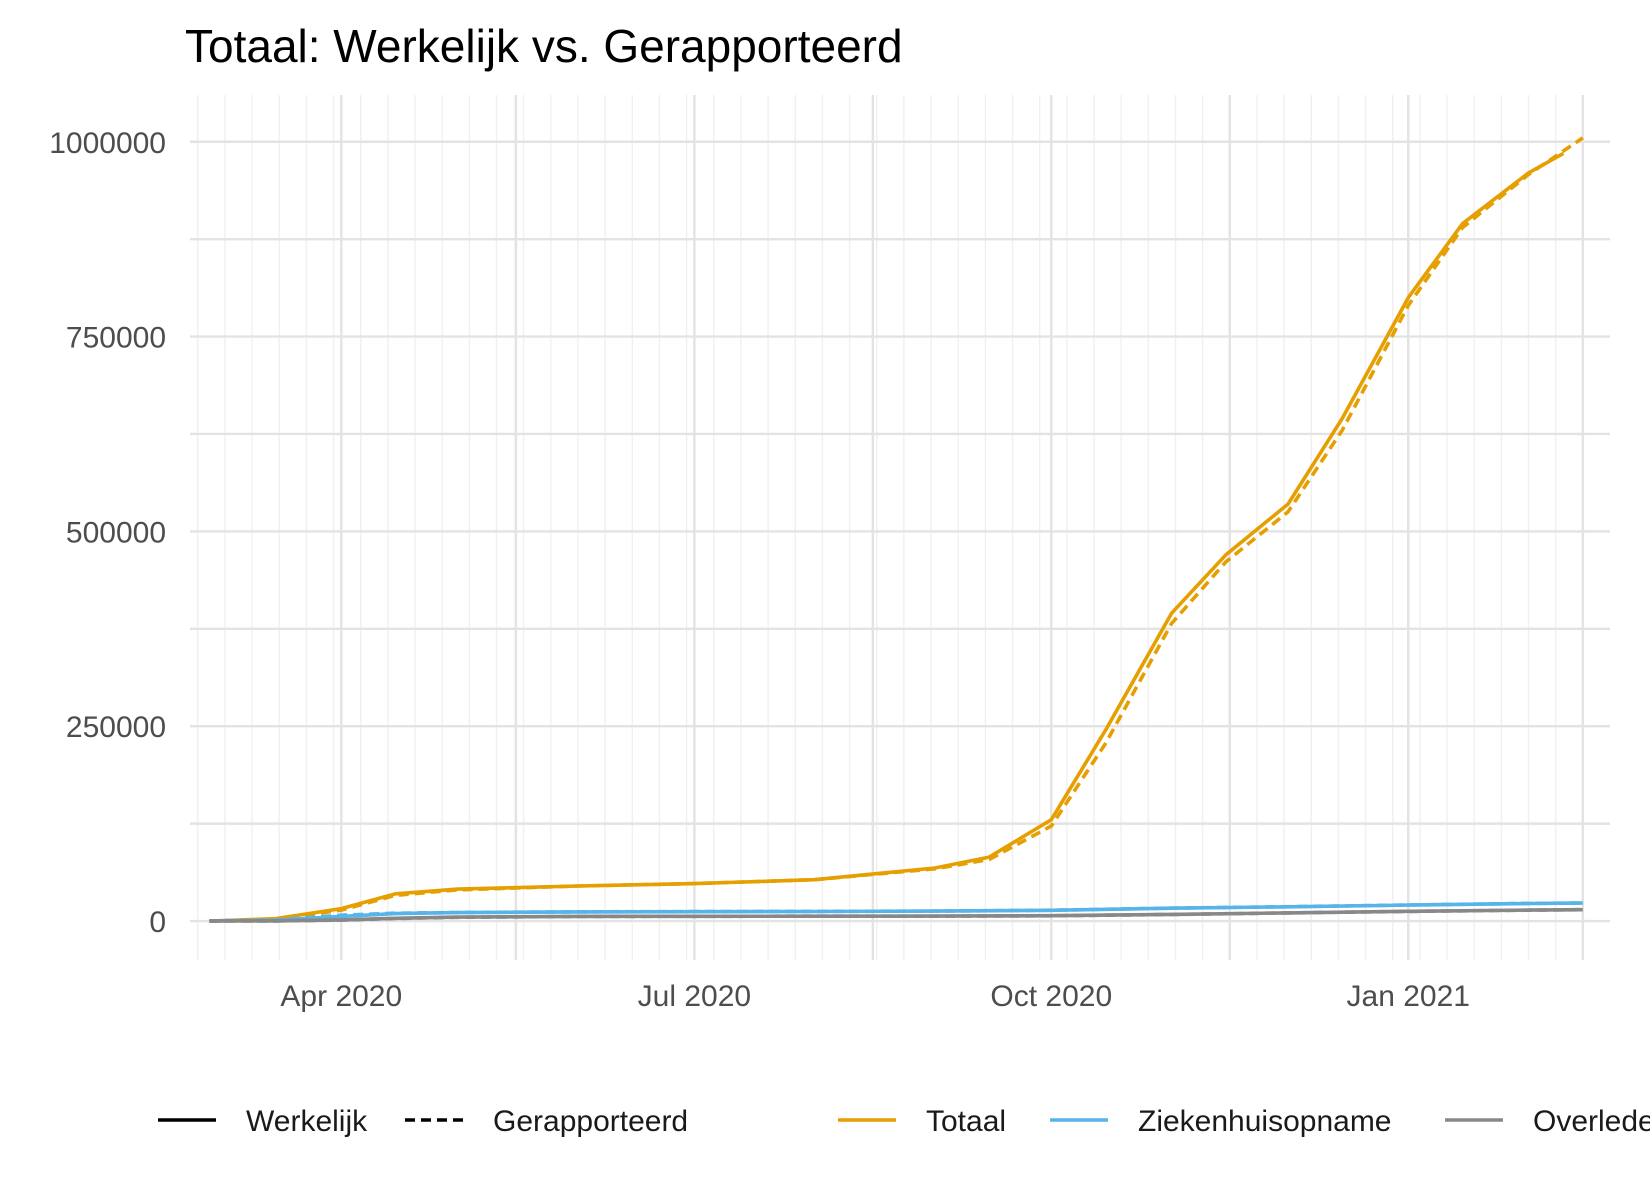 This screenshot has width=1650, height=1200. What do you see at coordinates (157, 922) in the screenshot?
I see `y-tick-label: 0` at bounding box center [157, 922].